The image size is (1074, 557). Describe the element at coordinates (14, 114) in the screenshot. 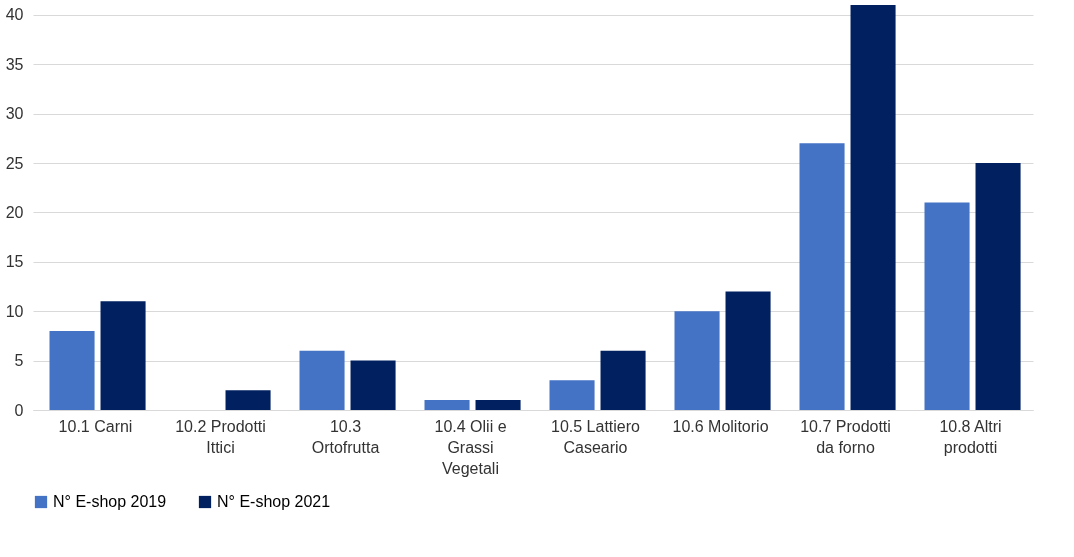

I see `y-tick-label: 30` at that location.